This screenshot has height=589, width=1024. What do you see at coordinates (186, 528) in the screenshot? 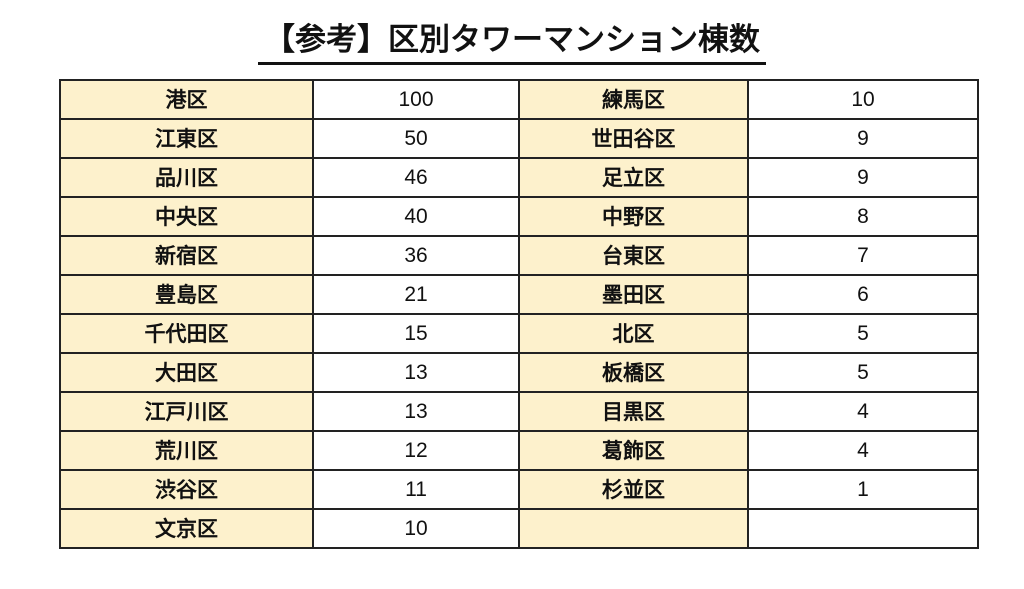
I see `district-name-cell: 文京区` at bounding box center [186, 528].